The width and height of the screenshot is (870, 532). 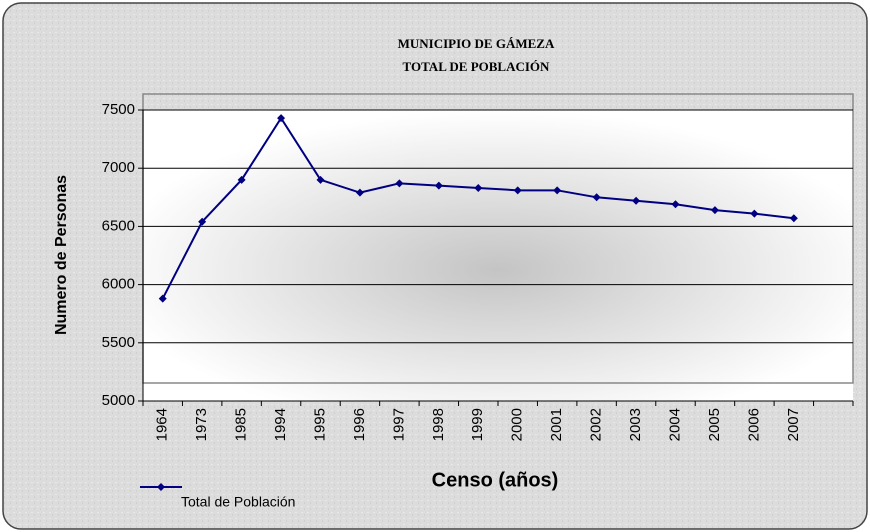 What do you see at coordinates (476, 66) in the screenshot?
I see `chart-title: TOTAL DE POBLACIÓN` at bounding box center [476, 66].